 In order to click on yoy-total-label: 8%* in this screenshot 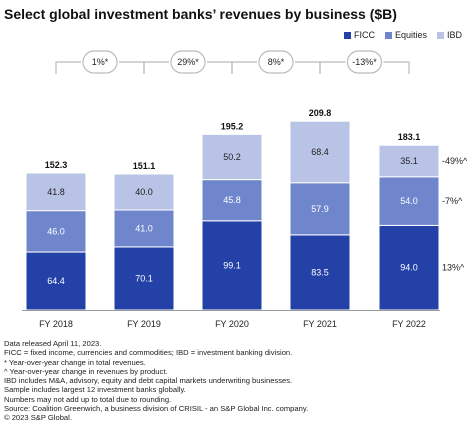, I will do `click(276, 62)`.